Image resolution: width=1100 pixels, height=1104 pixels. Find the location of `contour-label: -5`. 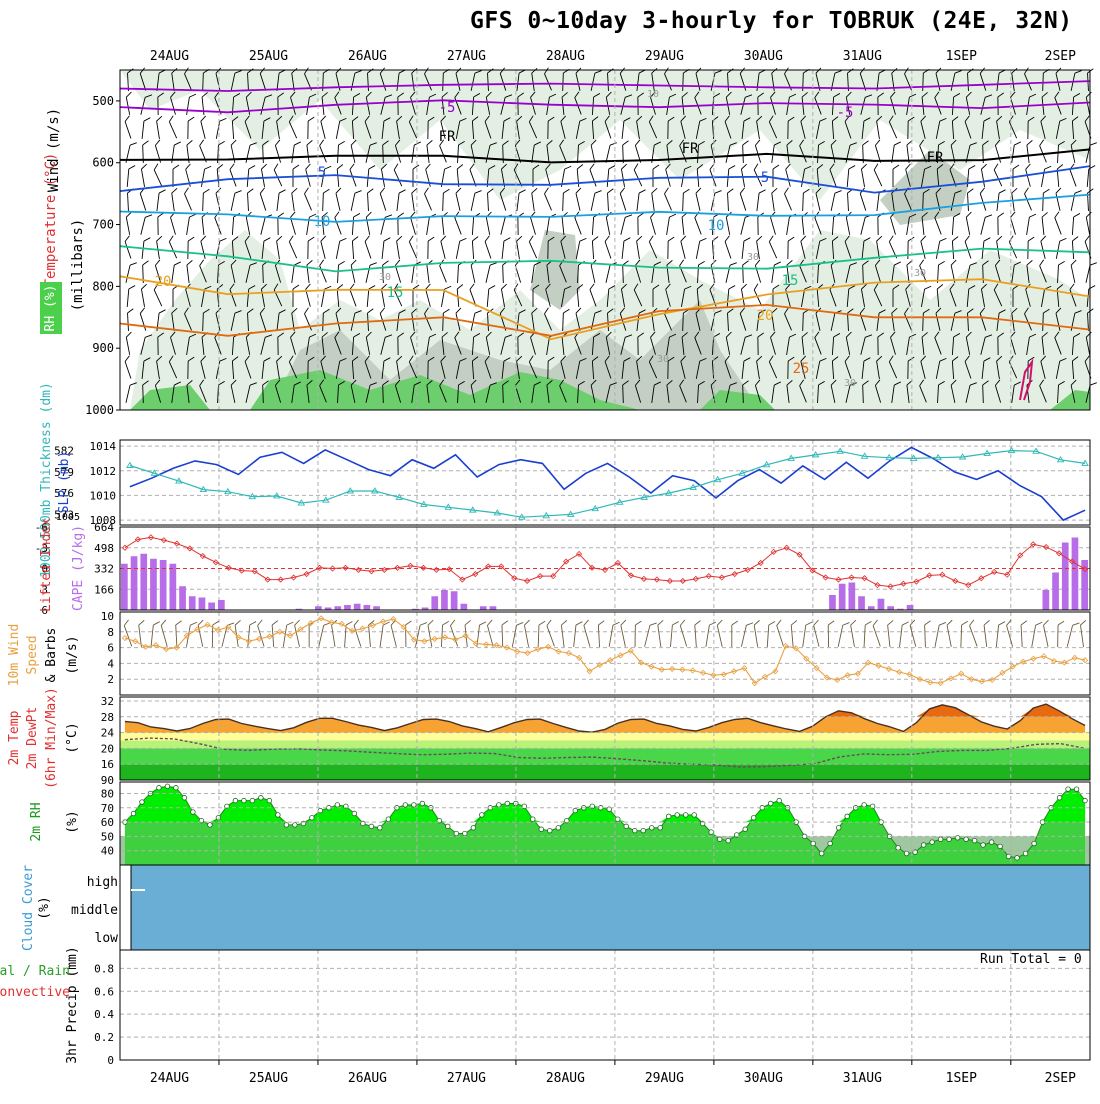

contour-label: -5 is located at coordinates (845, 113).